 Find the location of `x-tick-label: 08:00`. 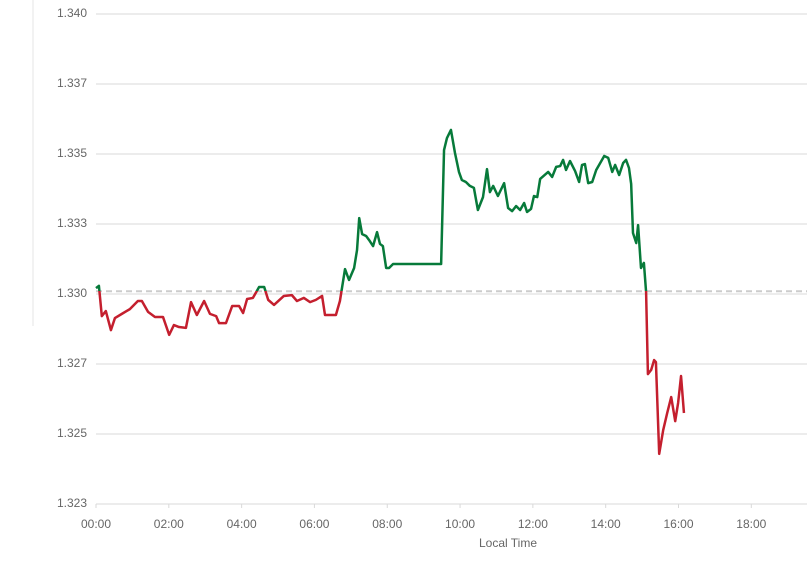

x-tick-label: 08:00 is located at coordinates (387, 524).